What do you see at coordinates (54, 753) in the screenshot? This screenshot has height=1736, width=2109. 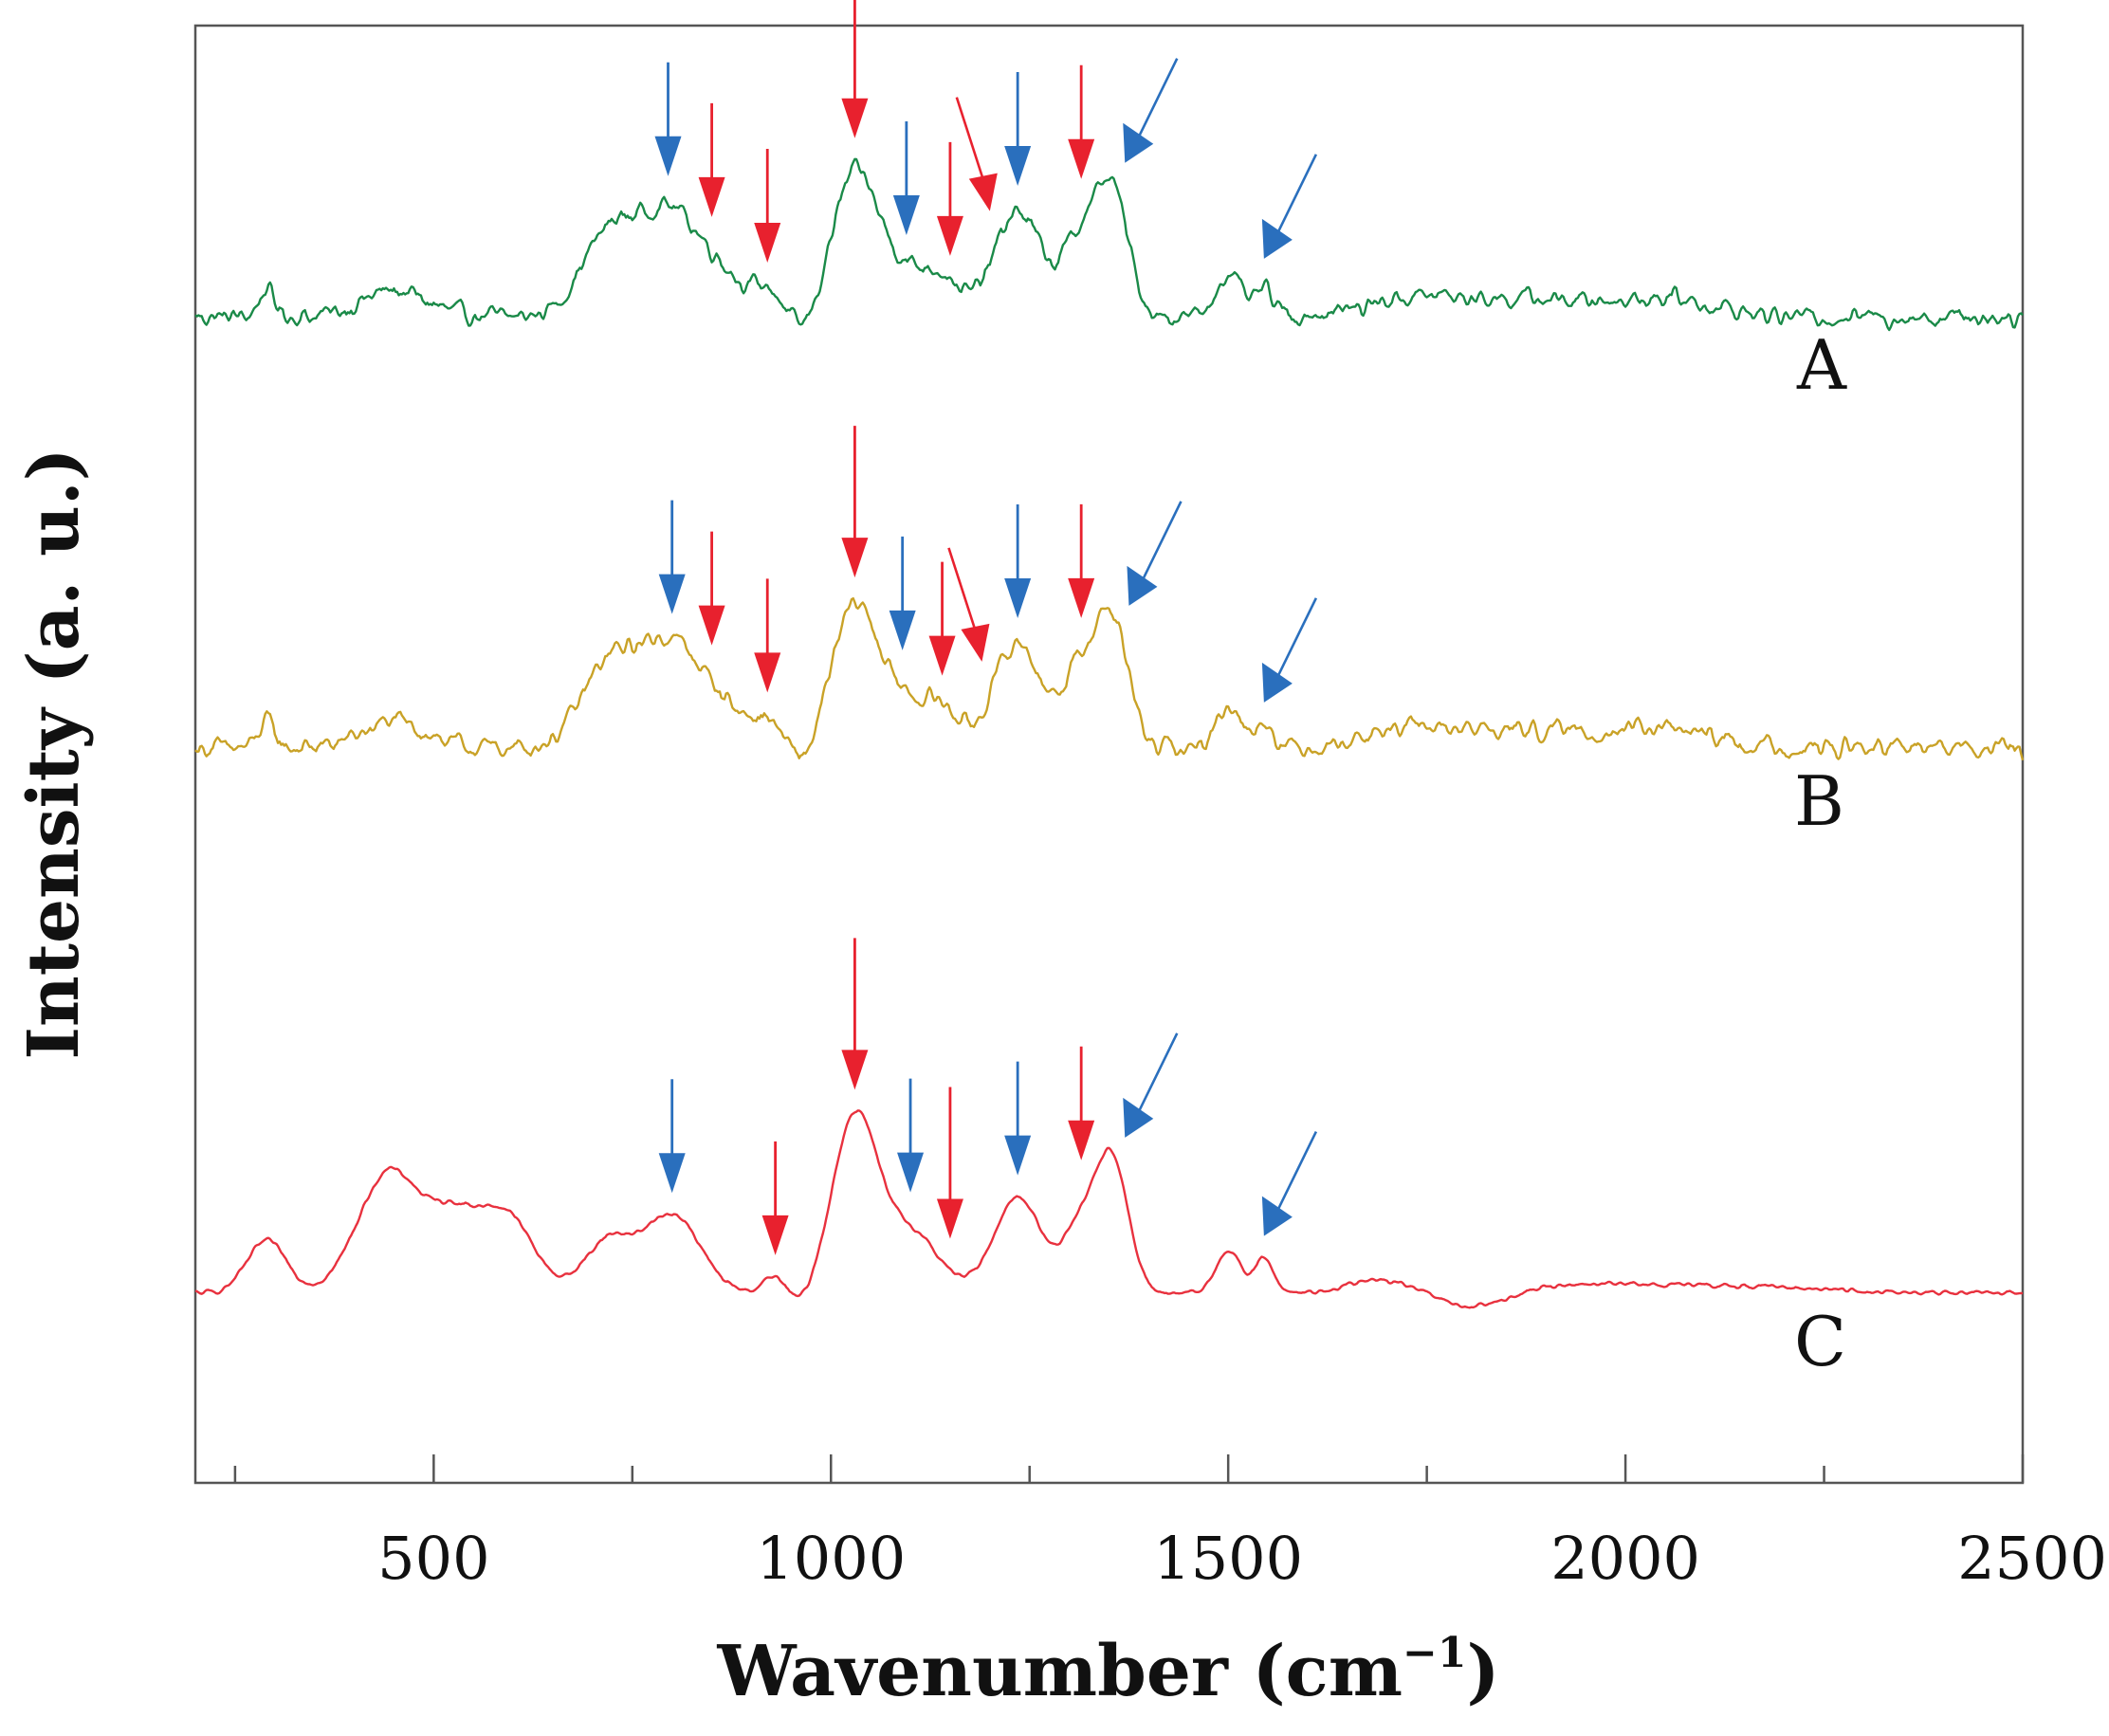 I see `y-axis-title: Intensity (a. u.)` at bounding box center [54, 753].